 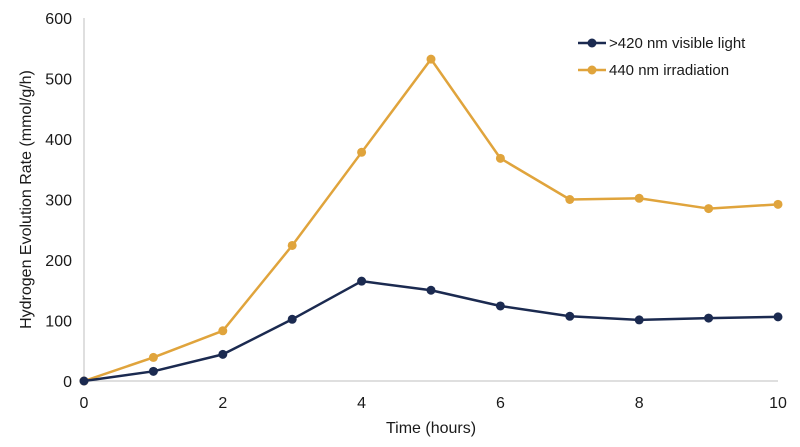 I want to click on x-tick-label: 6, so click(x=500, y=403).